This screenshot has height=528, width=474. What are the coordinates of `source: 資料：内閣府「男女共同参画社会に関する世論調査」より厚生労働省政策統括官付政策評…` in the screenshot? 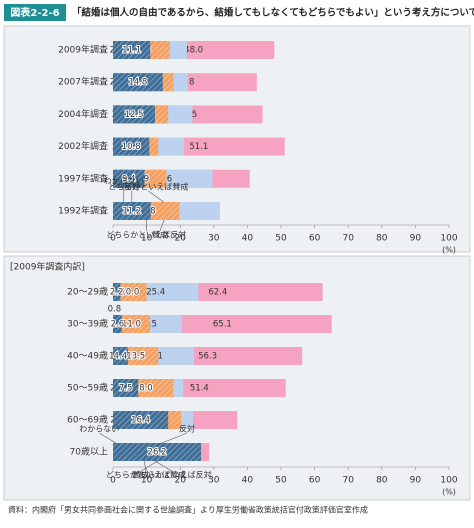 It's located at (188, 510).